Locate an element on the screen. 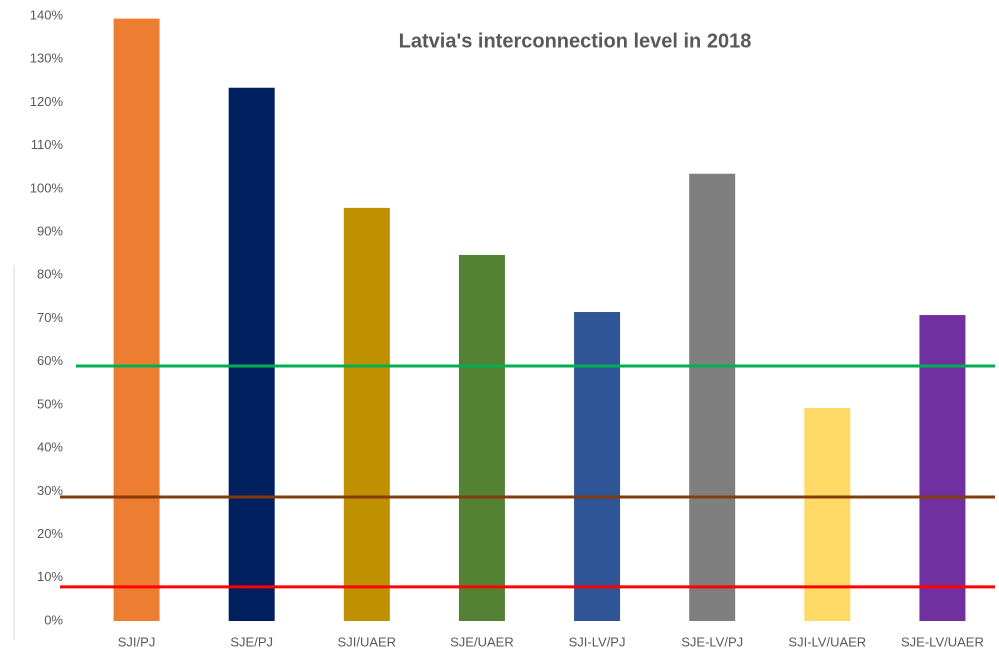 This screenshot has height=661, width=999. x-tick-label: SJI/UAER is located at coordinates (367, 641).